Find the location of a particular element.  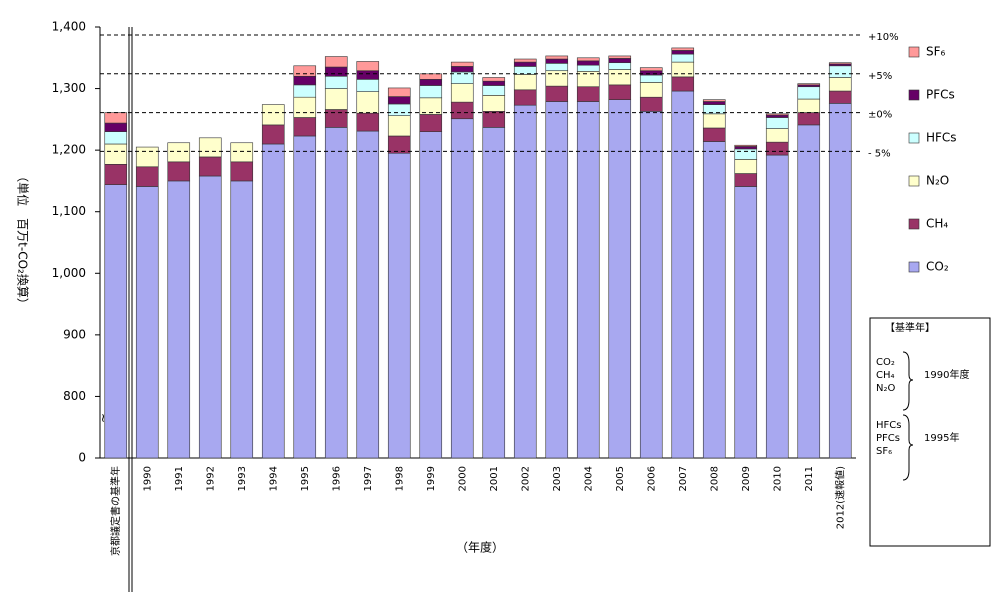

x-axis-label: （年度） is located at coordinates (480, 547).